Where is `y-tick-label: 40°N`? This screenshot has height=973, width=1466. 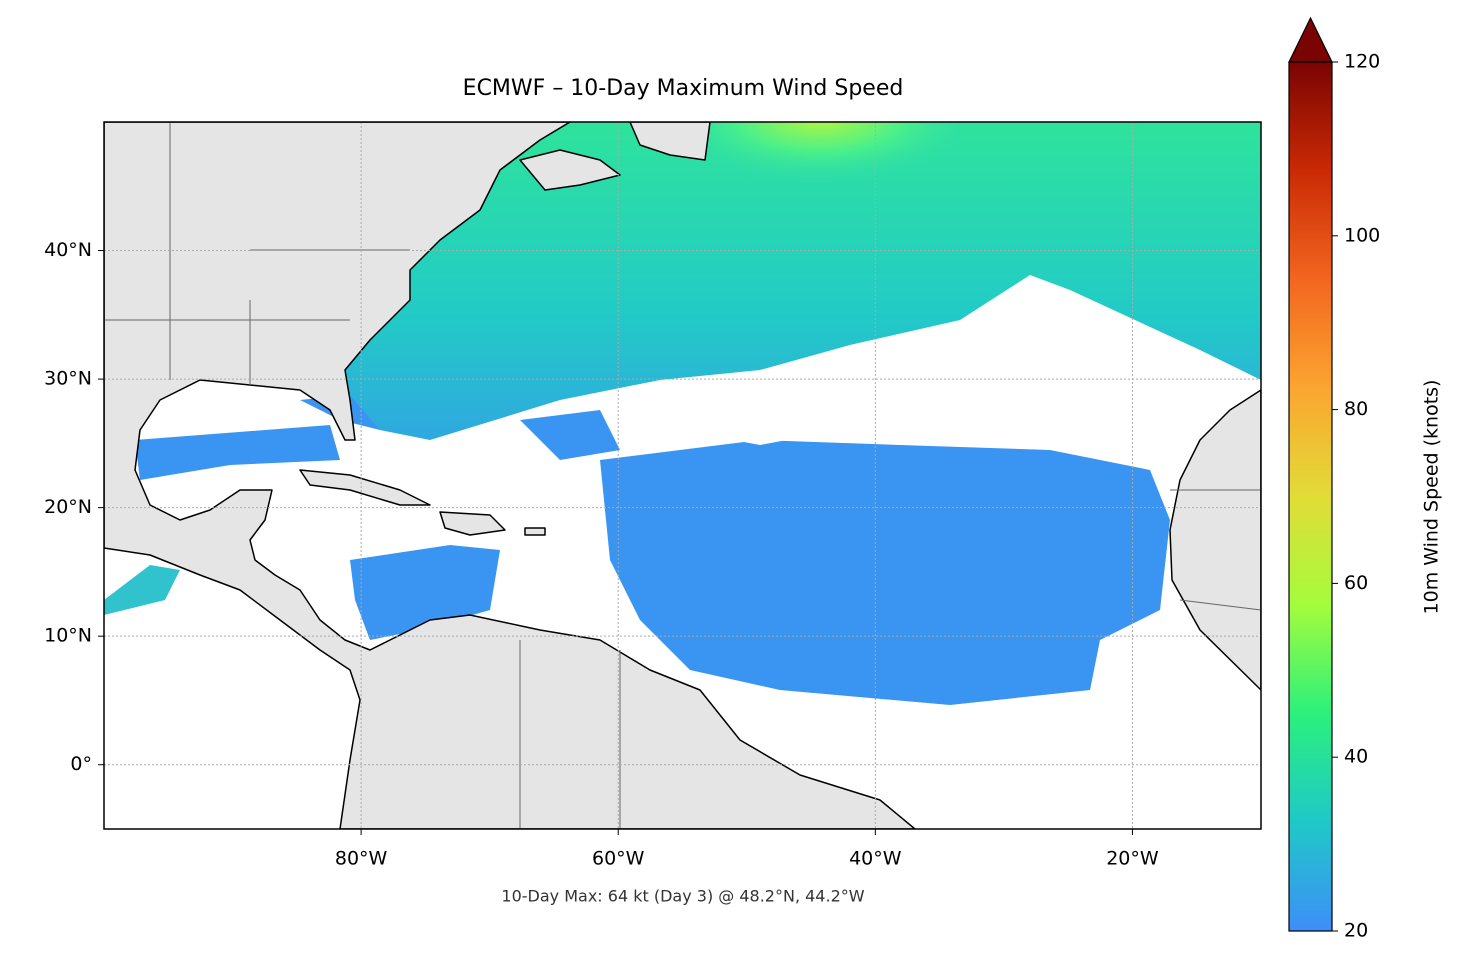 y-tick-label: 40°N is located at coordinates (68, 250).